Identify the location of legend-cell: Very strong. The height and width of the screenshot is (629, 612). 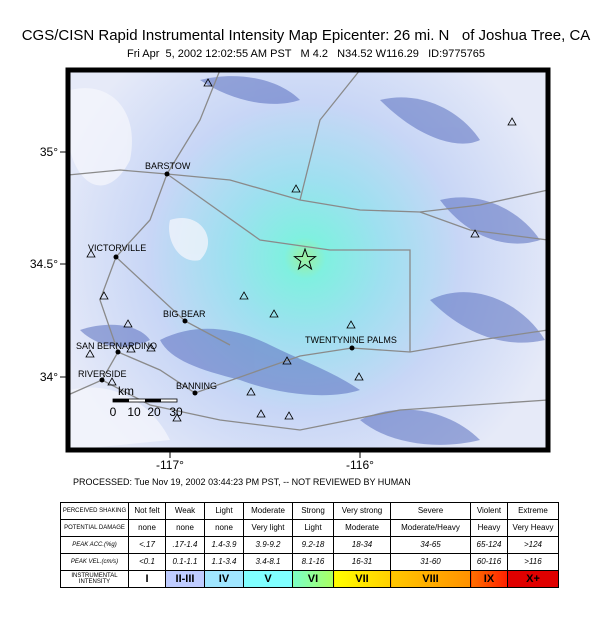
(362, 511).